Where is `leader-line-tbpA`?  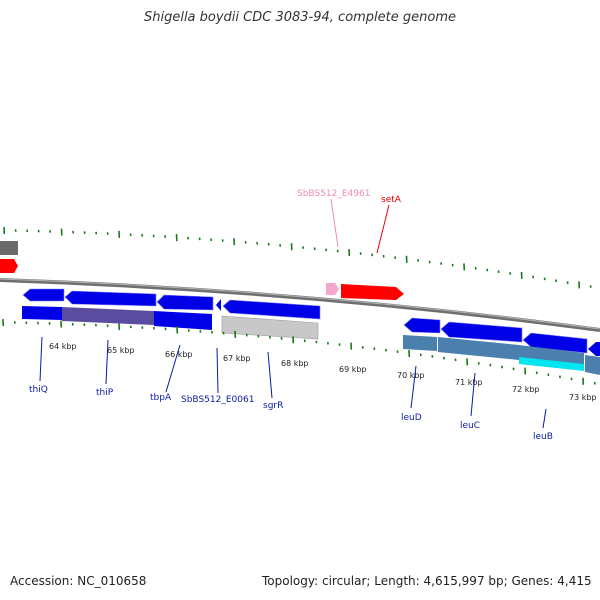 leader-line-tbpA is located at coordinates (173, 368).